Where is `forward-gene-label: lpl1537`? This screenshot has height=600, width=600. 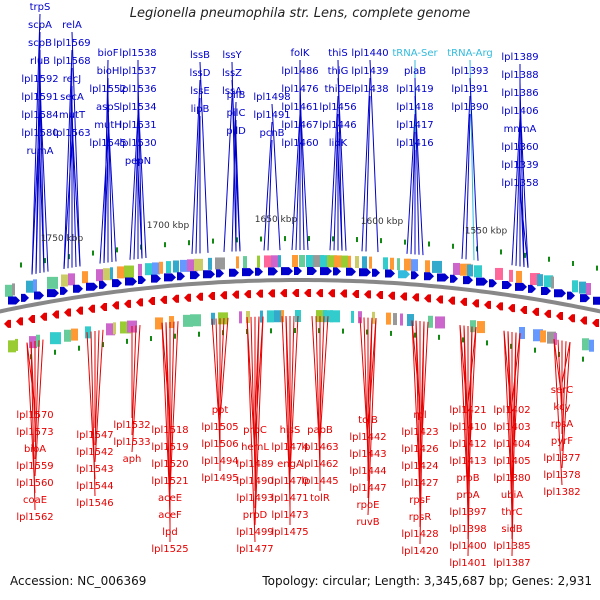 forward-gene-label: lpl1537 is located at coordinates (137, 71).